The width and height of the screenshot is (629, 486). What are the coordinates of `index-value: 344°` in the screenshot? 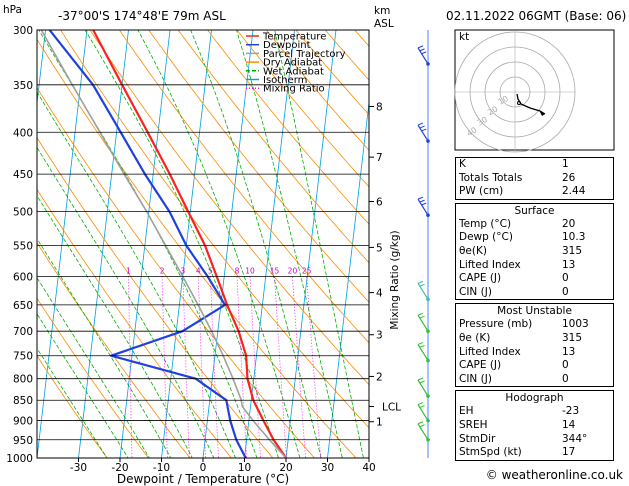 It's located at (575, 438).